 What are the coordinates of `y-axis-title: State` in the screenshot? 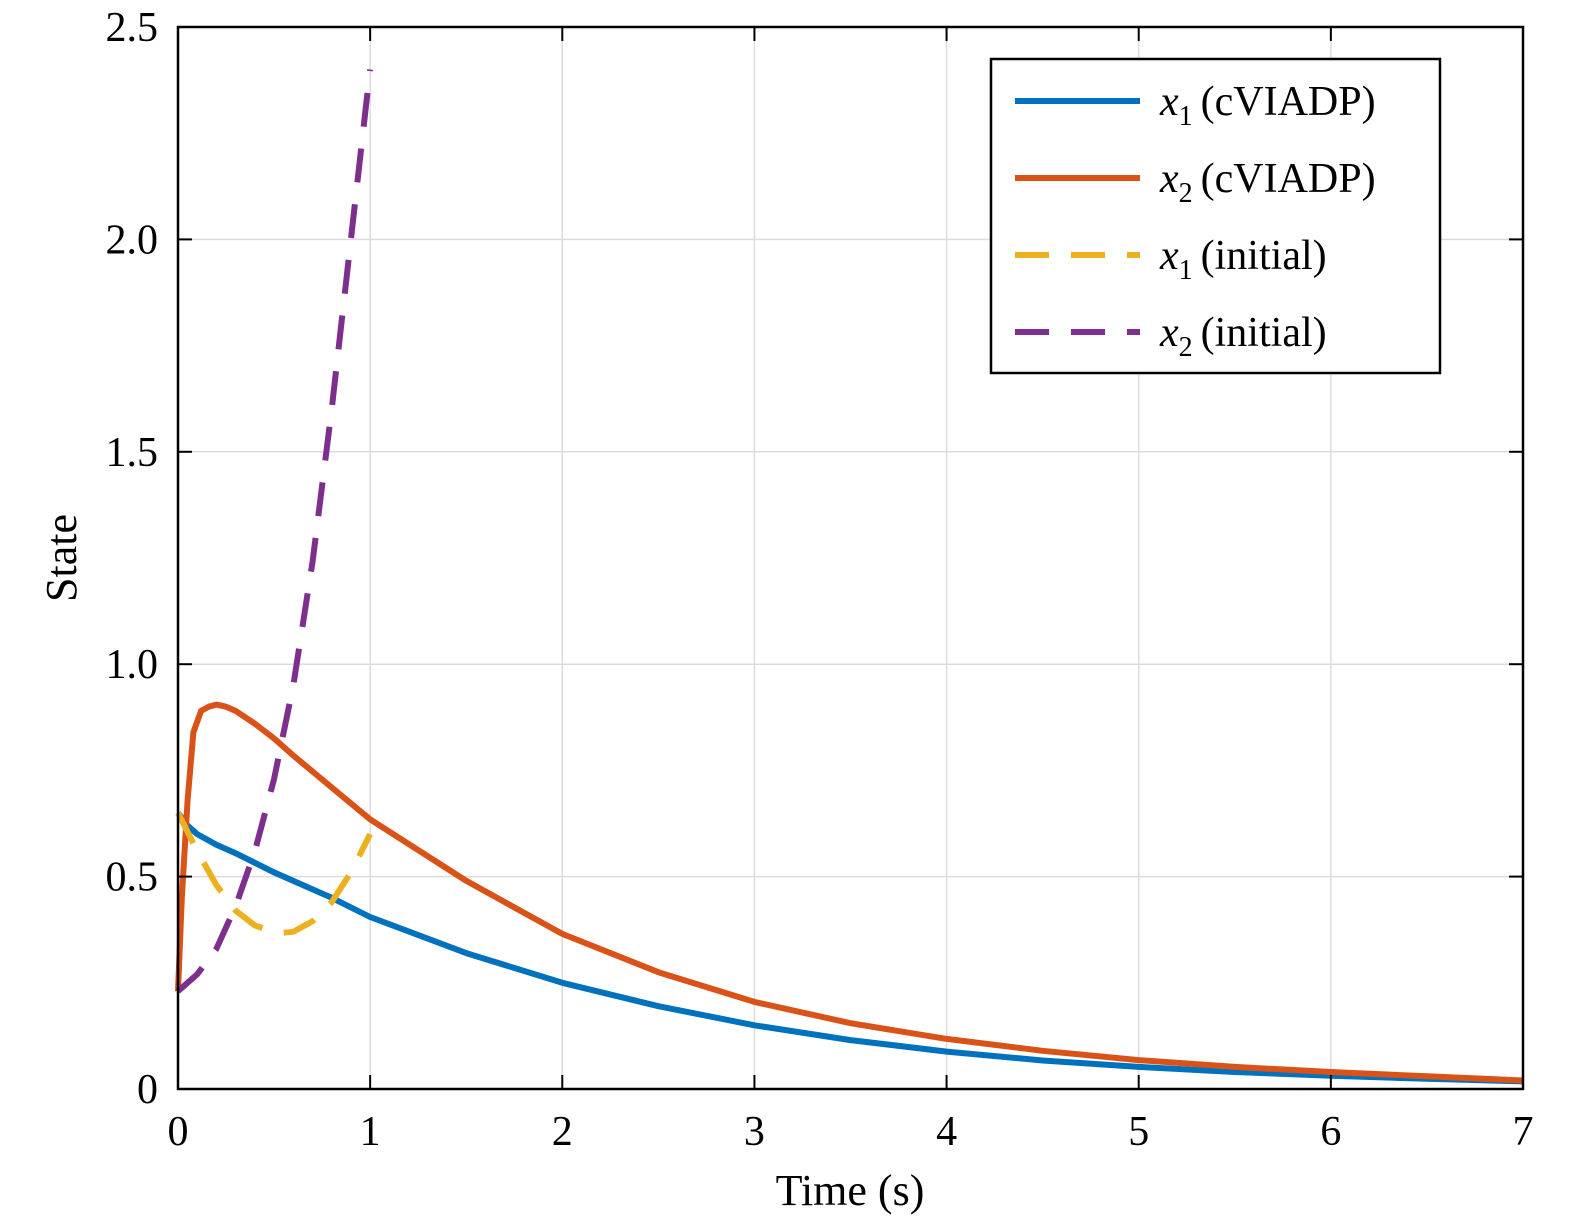 It's located at (61, 558).